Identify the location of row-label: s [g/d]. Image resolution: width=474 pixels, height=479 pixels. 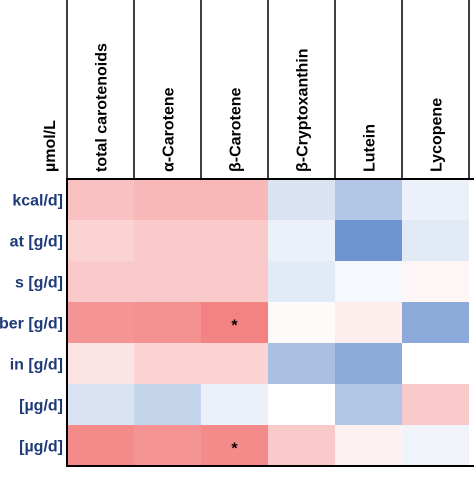
(39, 283).